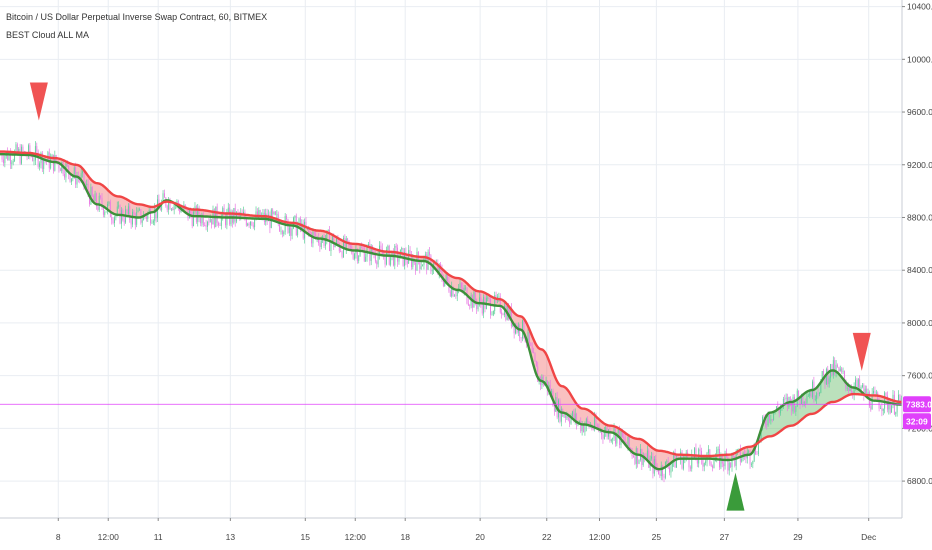 Image resolution: width=932 pixels, height=550 pixels. I want to click on time-tick-label: 15, so click(306, 537).